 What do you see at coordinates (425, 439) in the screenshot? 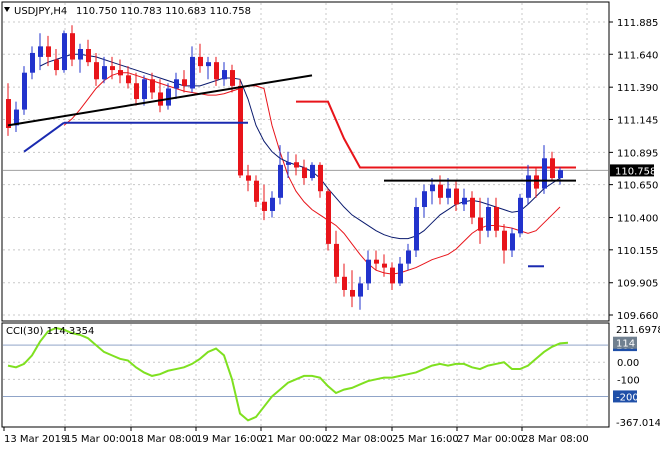
I see `time-tick-label: 25 Mar 16:00` at bounding box center [425, 439].